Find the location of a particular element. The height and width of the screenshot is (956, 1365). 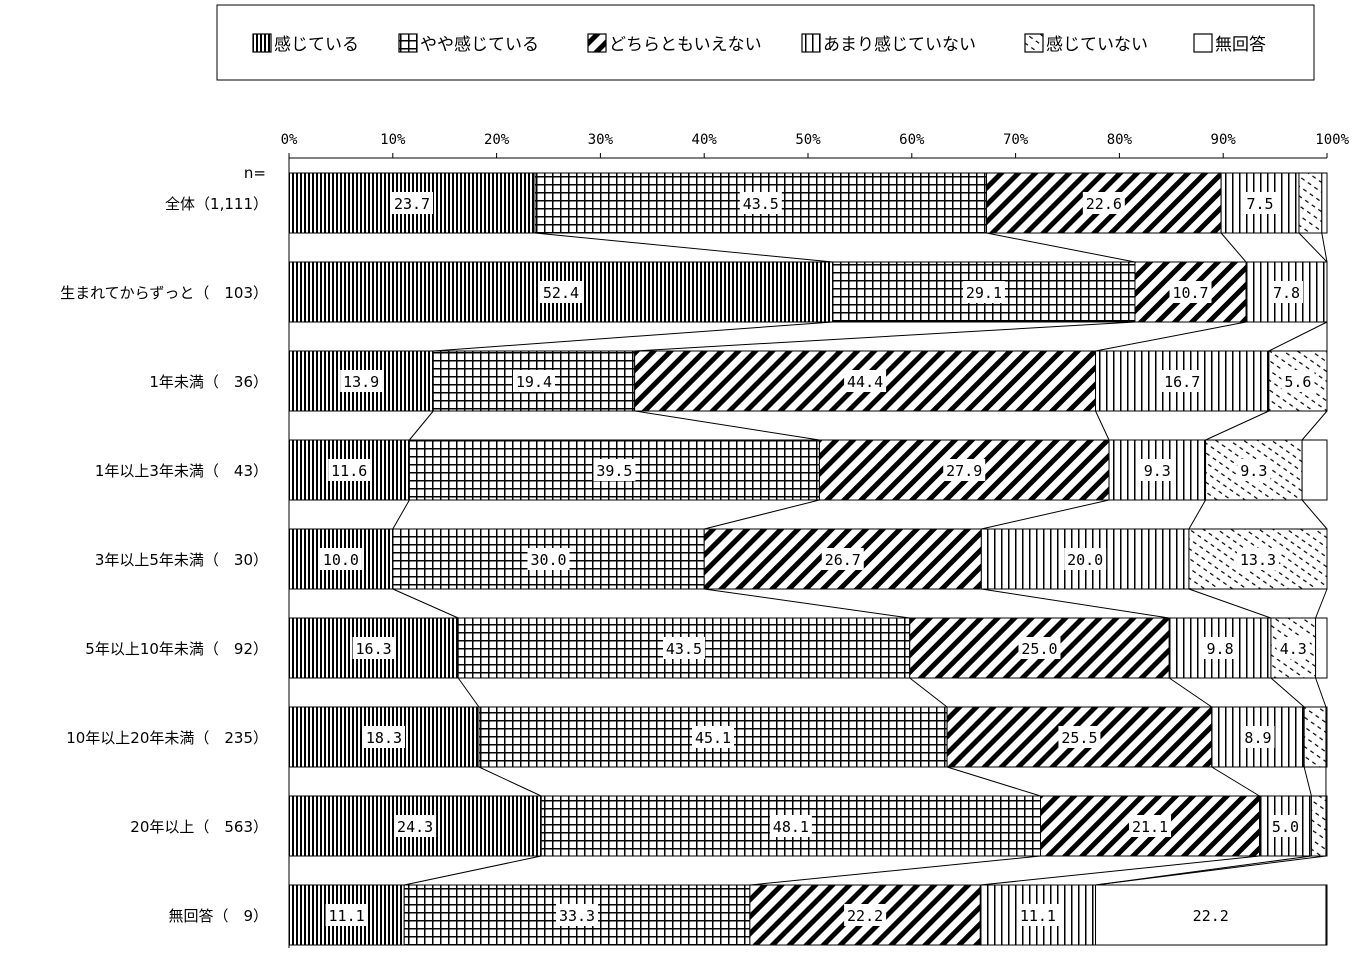

value-label: 10.0 is located at coordinates (341, 560).